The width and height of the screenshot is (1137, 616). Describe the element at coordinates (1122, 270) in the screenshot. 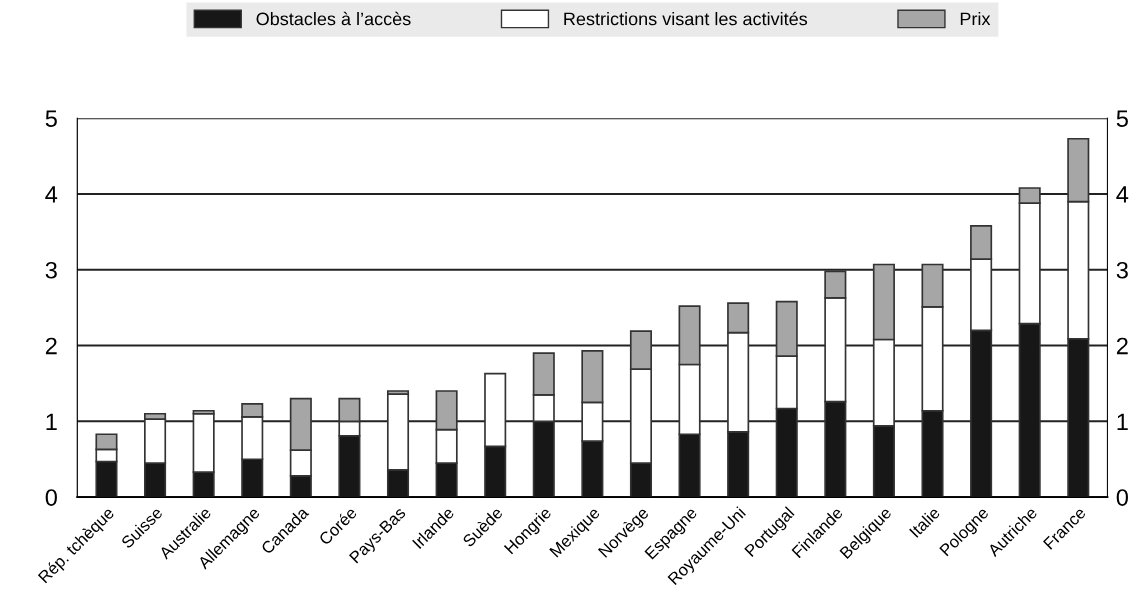

I see `y2-tick-label: 3` at that location.